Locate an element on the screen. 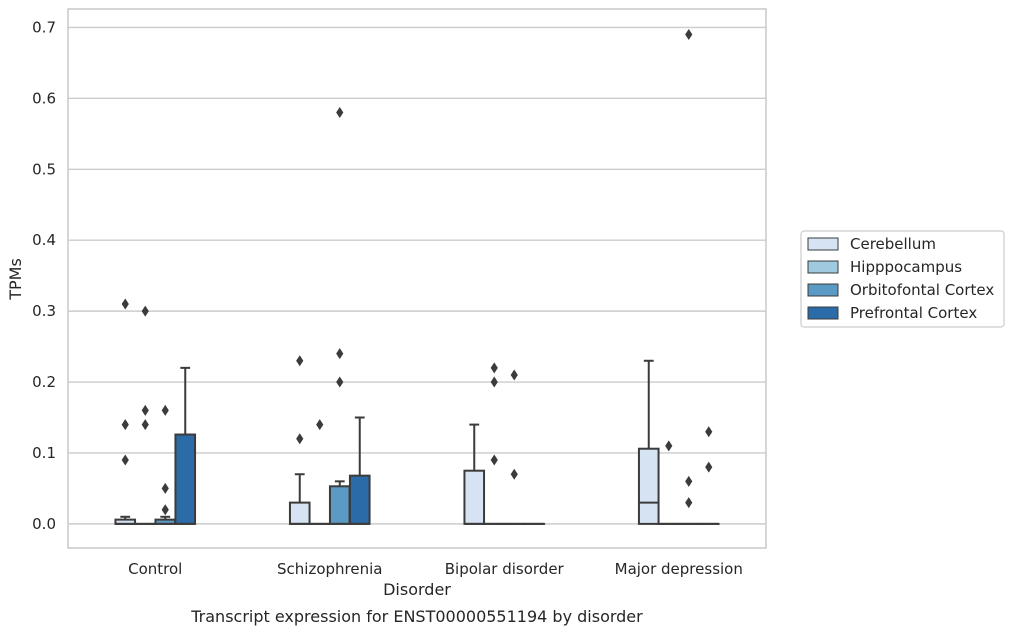 This screenshot has width=1014, height=634. legend-entry: Cerebellum is located at coordinates (871, 244).